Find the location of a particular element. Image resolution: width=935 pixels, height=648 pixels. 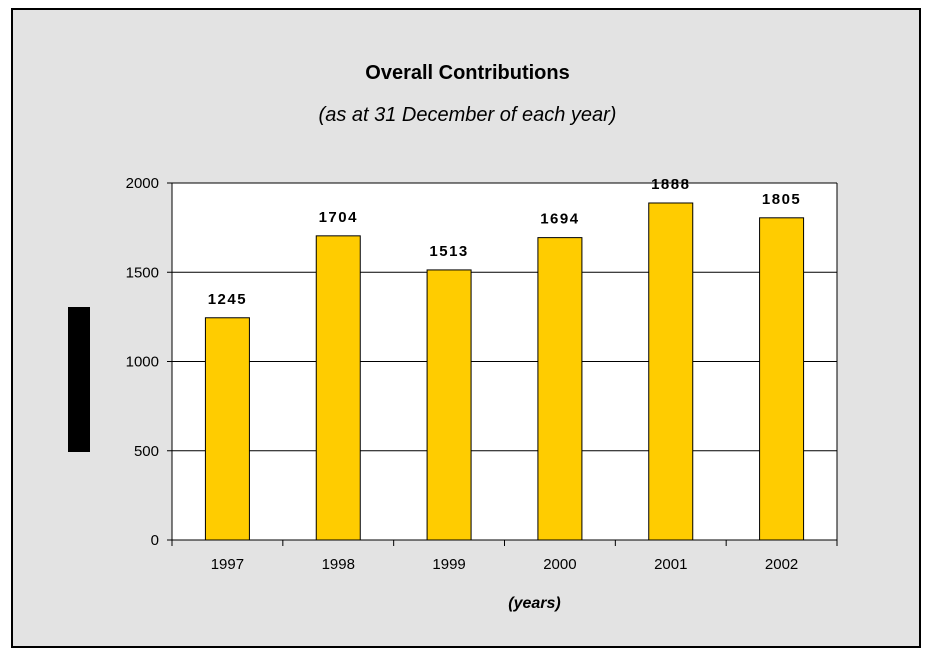

y-tick-label: 1000 is located at coordinates (142, 362).